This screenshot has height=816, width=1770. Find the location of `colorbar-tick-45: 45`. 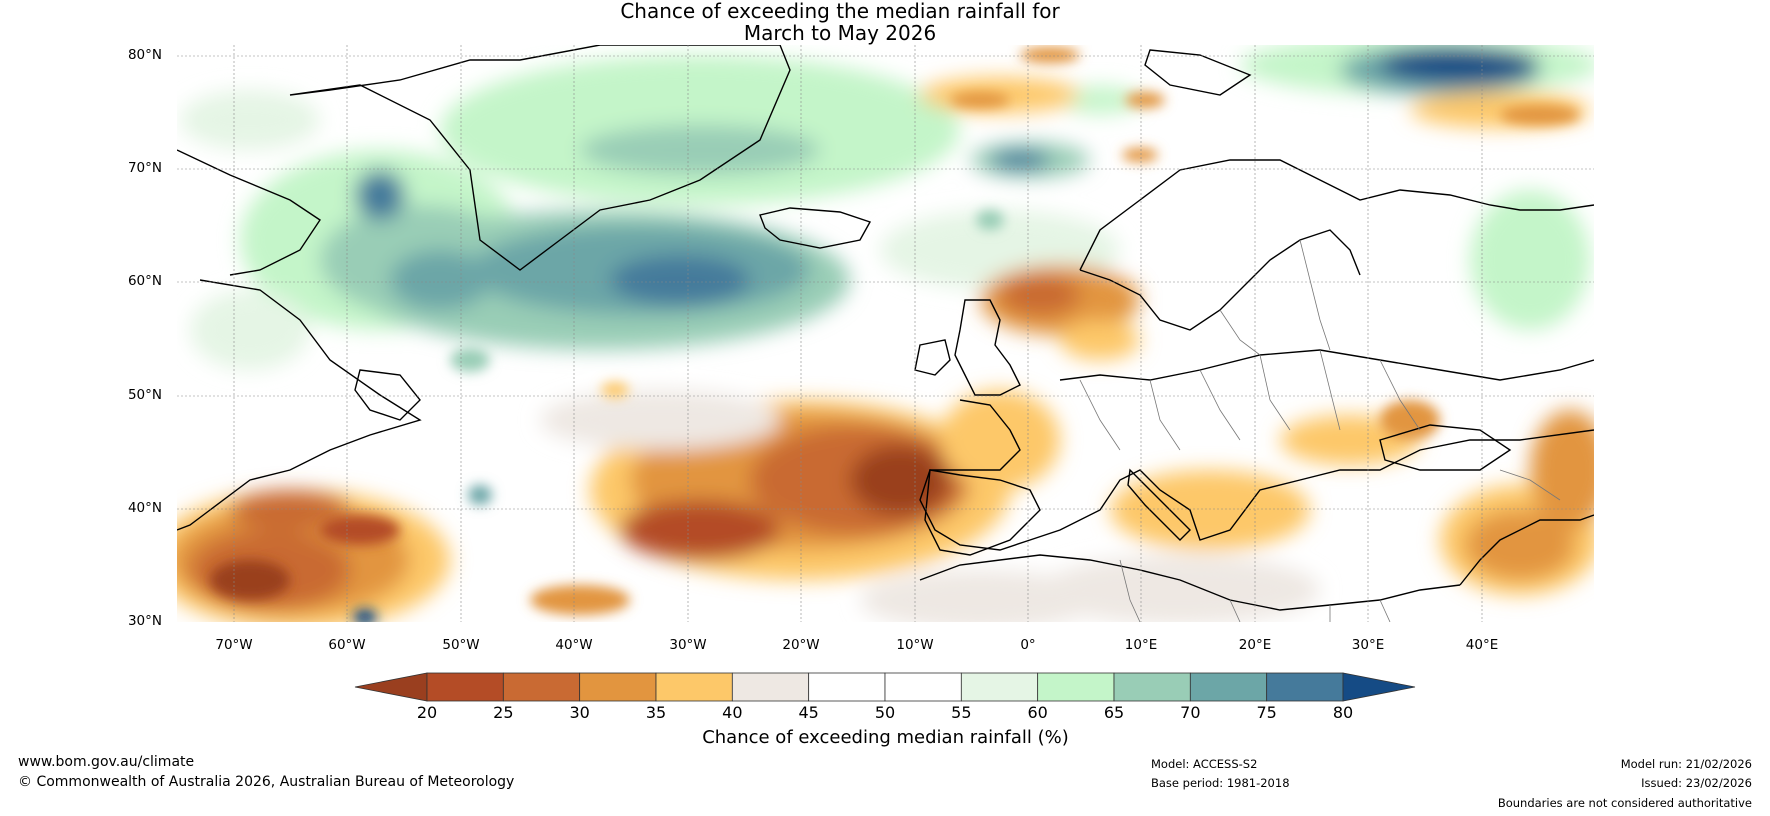

colorbar-tick-45: 45 is located at coordinates (808, 712).